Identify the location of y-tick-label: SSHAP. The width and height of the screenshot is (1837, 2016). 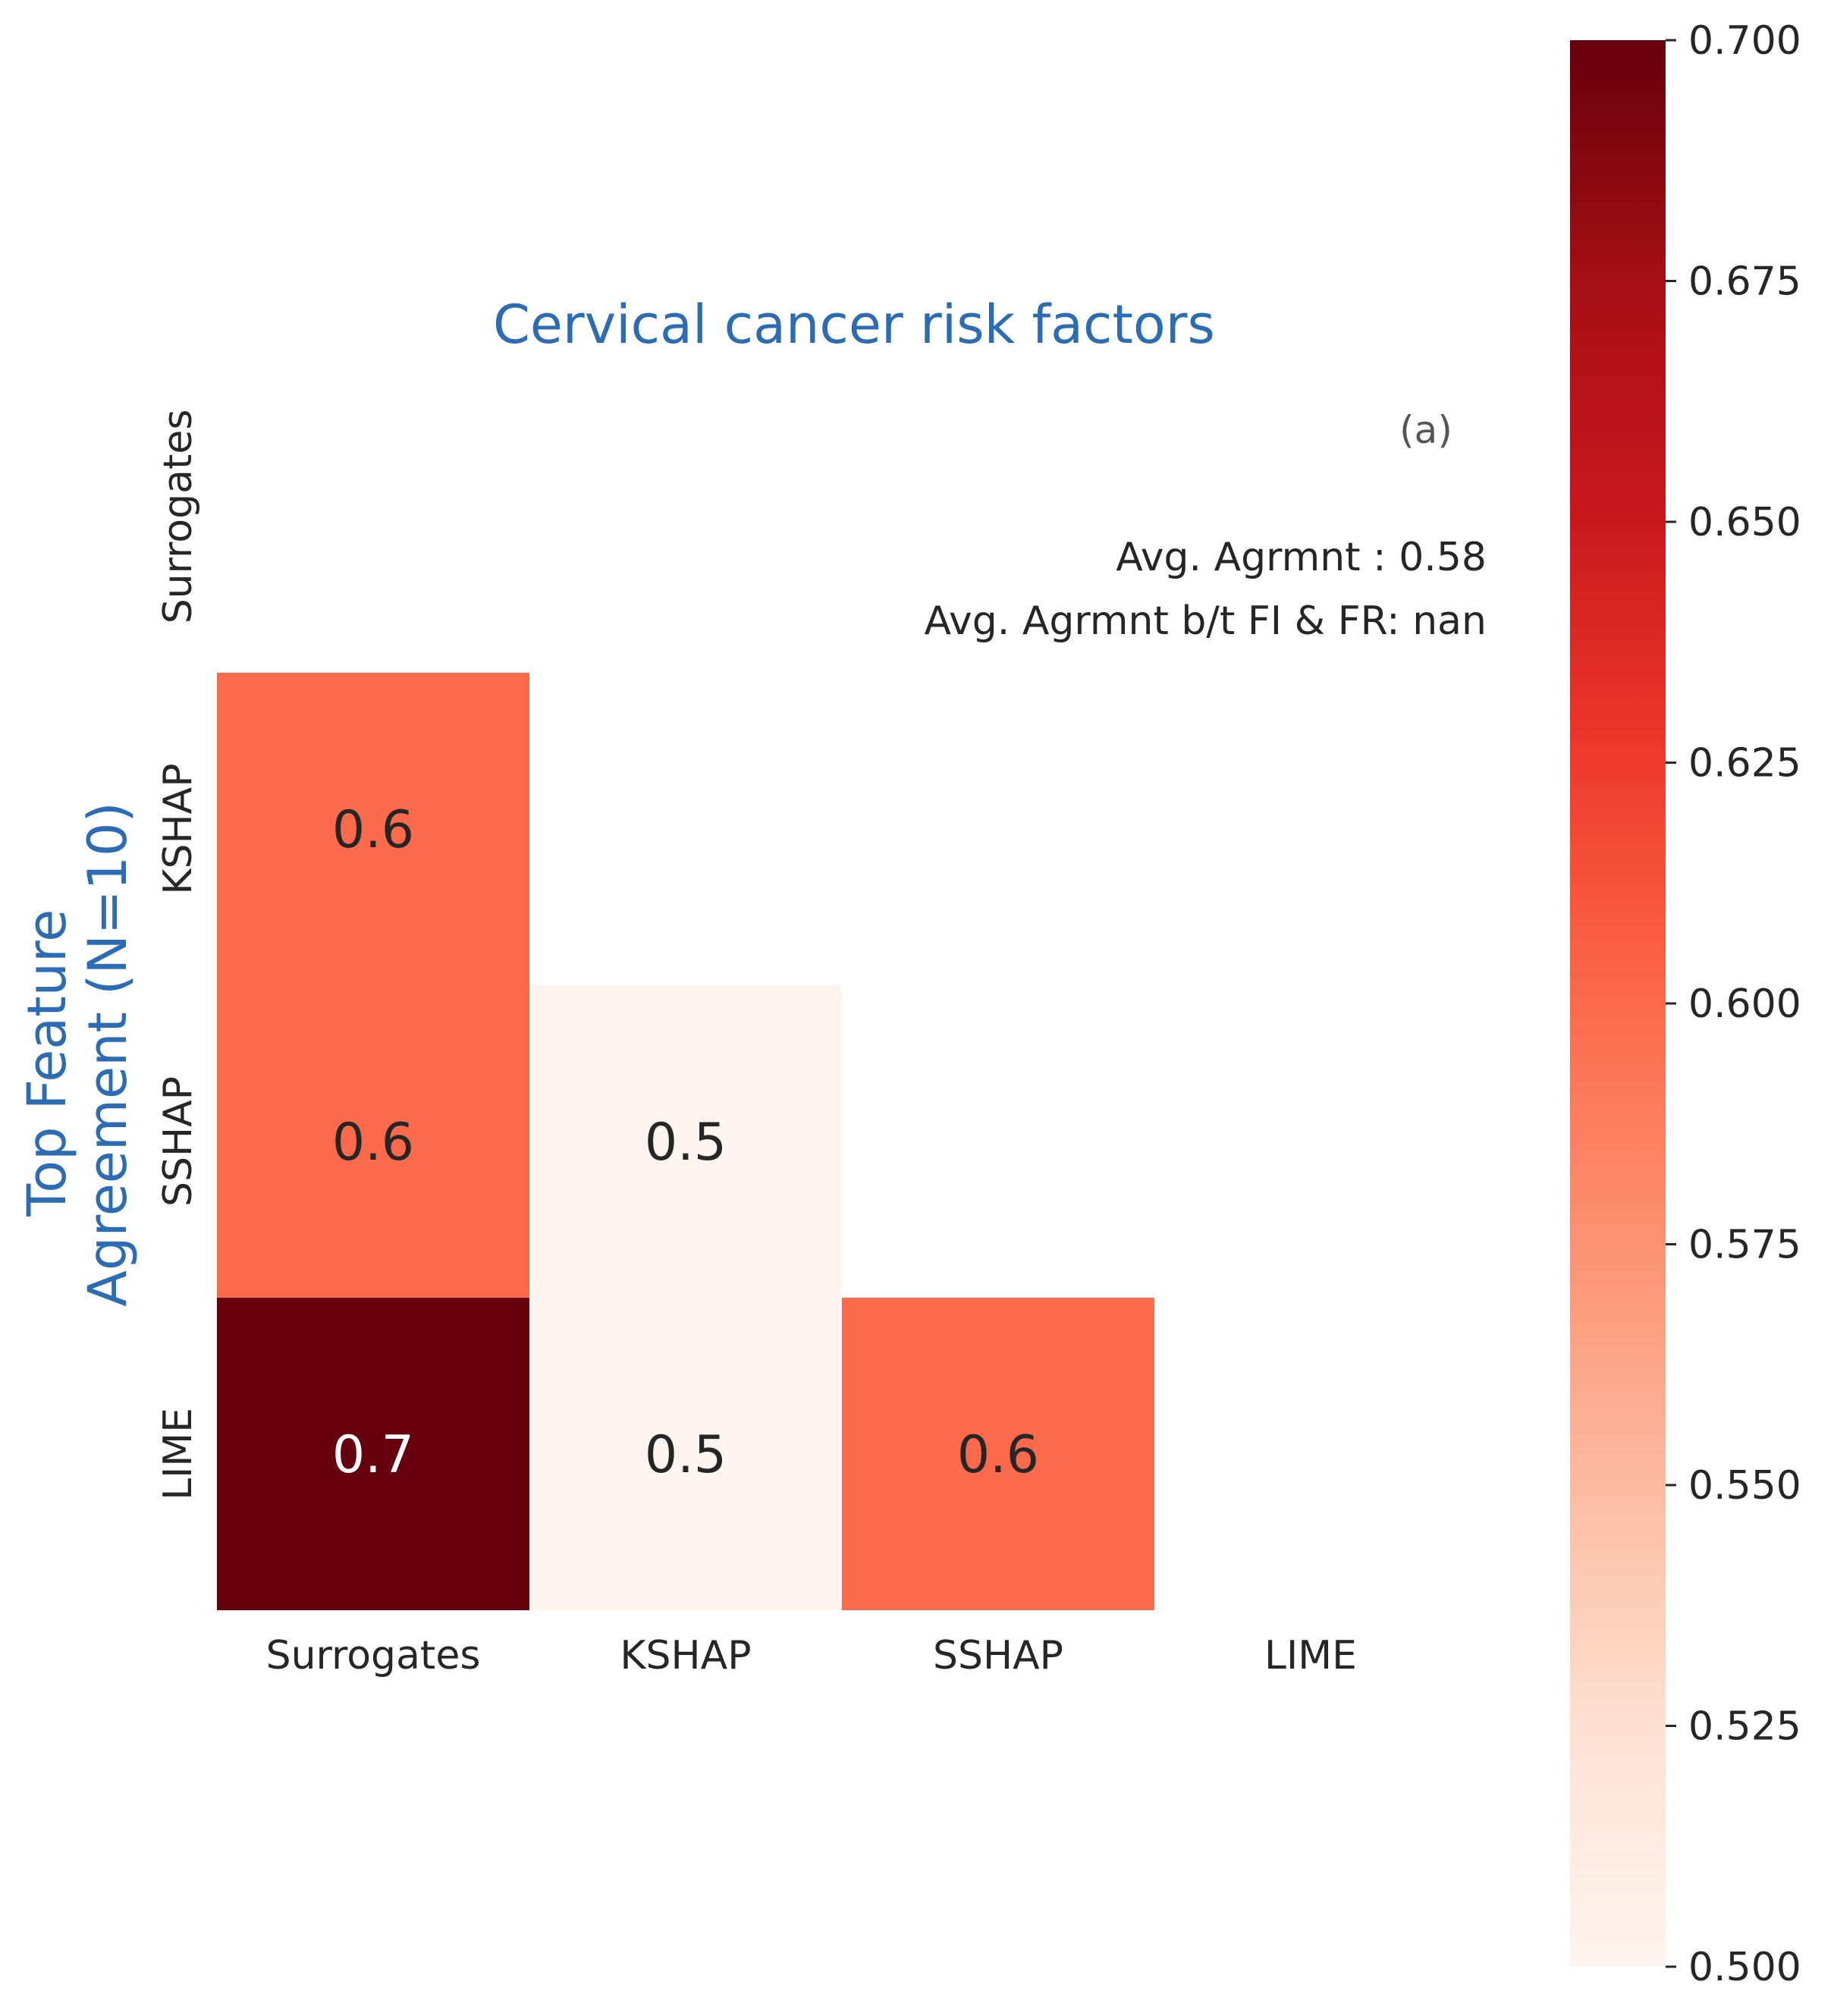
(178, 1141).